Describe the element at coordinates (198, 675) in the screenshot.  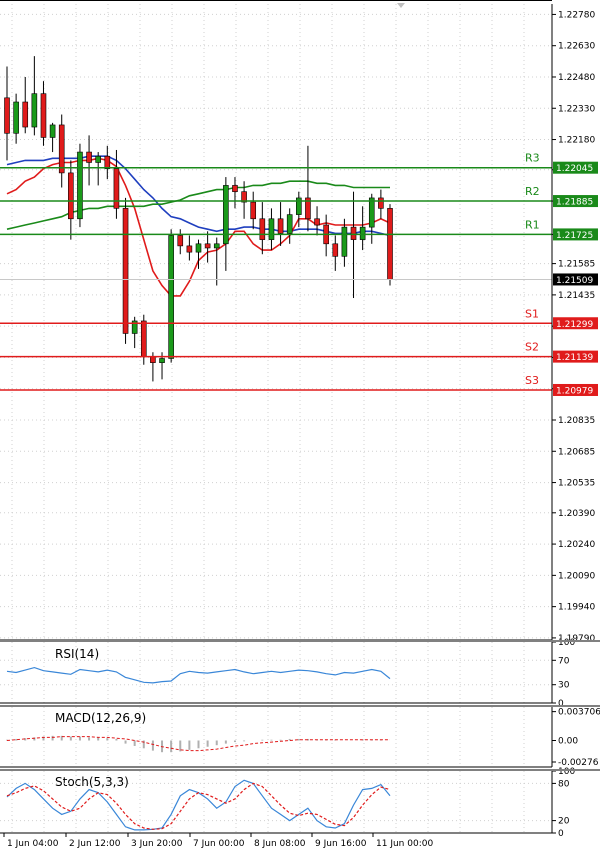
I see `rsi-line` at that location.